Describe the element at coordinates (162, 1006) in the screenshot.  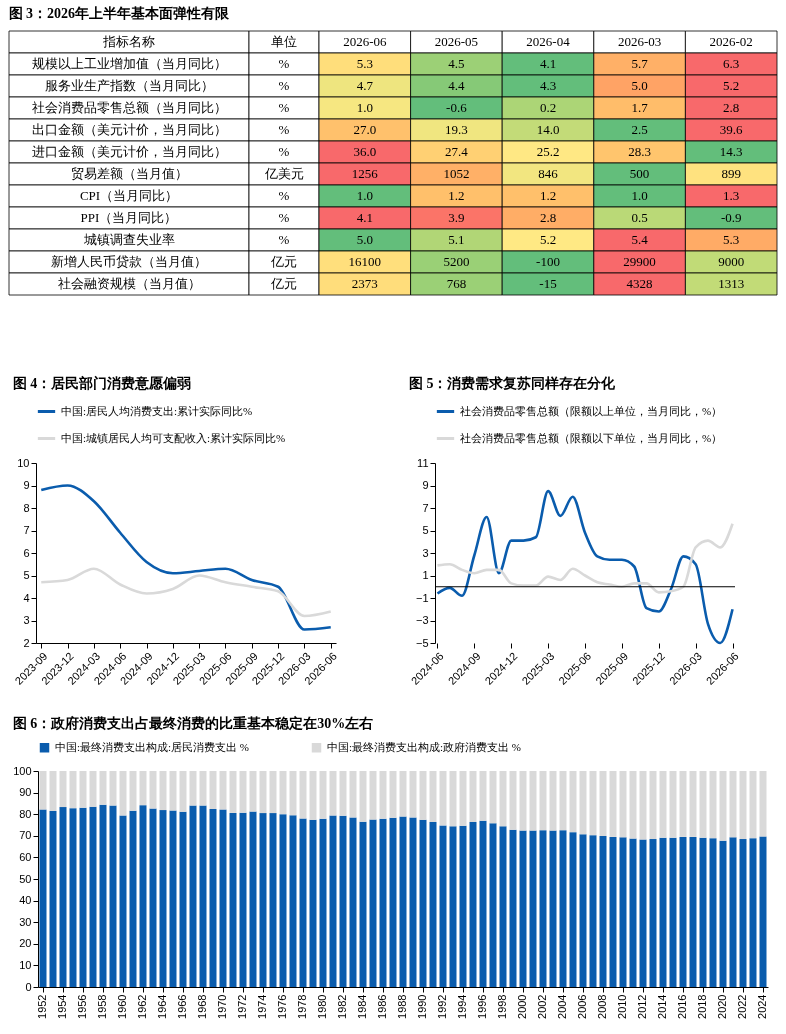
I see `x-tick-label: 1964` at that location.